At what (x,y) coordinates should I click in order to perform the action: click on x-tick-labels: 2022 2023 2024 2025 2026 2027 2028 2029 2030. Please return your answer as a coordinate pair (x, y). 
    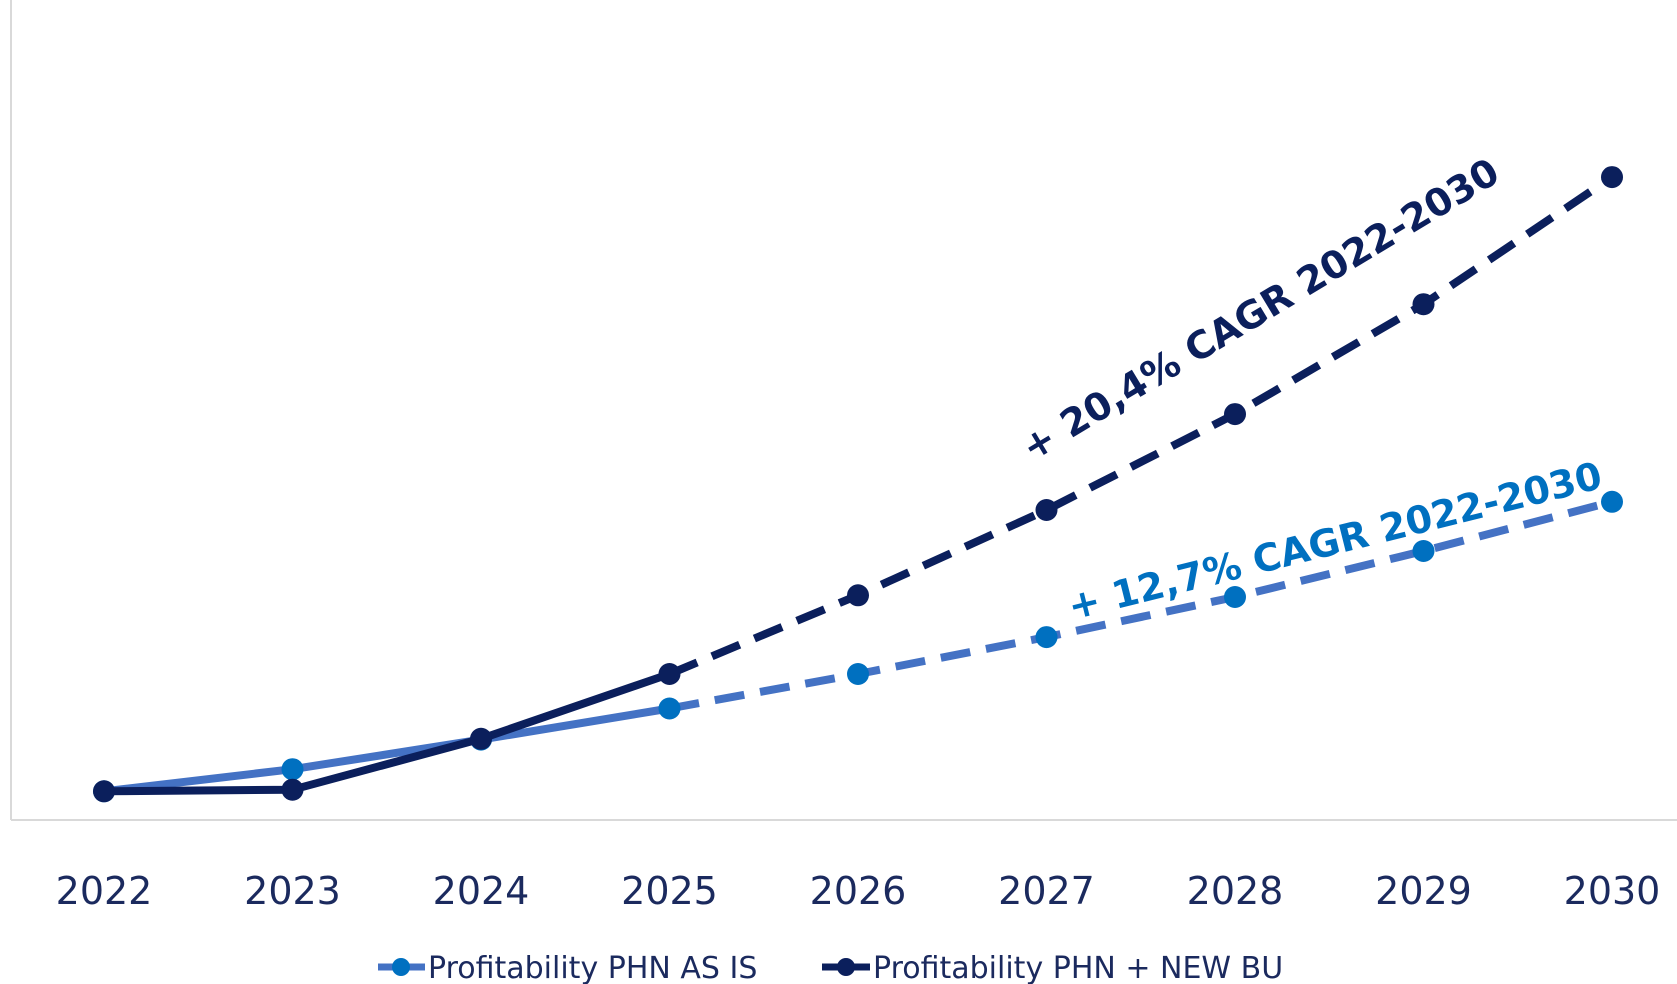
    Looking at the image, I should click on (858, 891).